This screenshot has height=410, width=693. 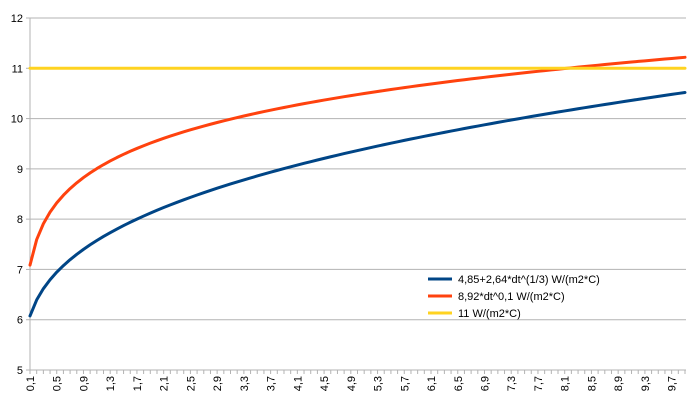 What do you see at coordinates (20, 220) in the screenshot?
I see `y-tick-label: 8` at bounding box center [20, 220].